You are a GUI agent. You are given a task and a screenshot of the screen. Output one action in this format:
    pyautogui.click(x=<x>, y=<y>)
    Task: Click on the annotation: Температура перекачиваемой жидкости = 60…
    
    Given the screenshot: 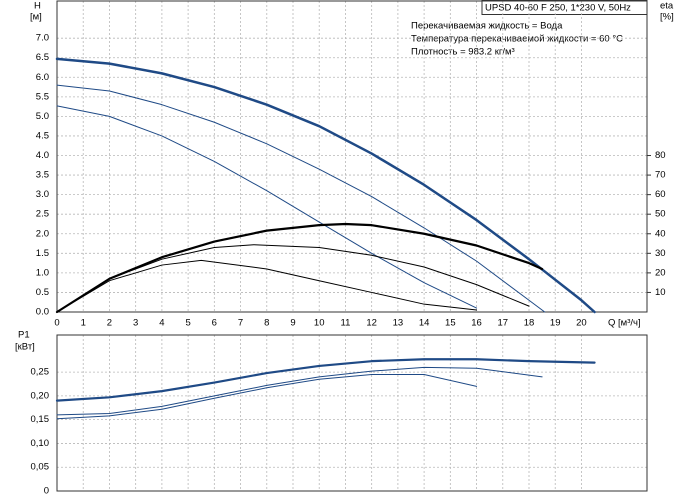 What is the action you would take?
    pyautogui.click(x=517, y=39)
    